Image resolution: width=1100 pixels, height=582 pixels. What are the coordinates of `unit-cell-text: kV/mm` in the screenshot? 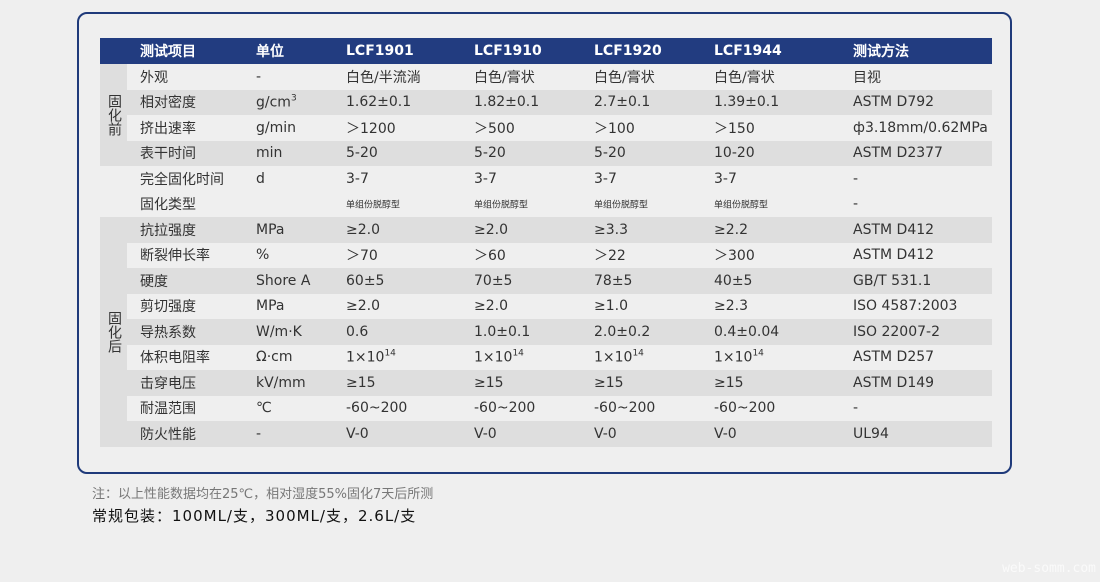 It's located at (281, 382).